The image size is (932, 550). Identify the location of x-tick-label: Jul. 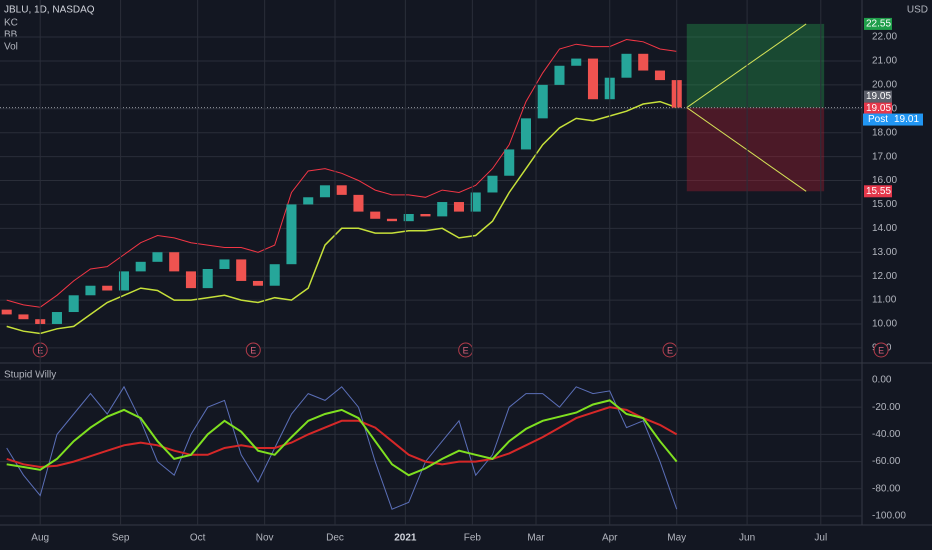
(820, 538).